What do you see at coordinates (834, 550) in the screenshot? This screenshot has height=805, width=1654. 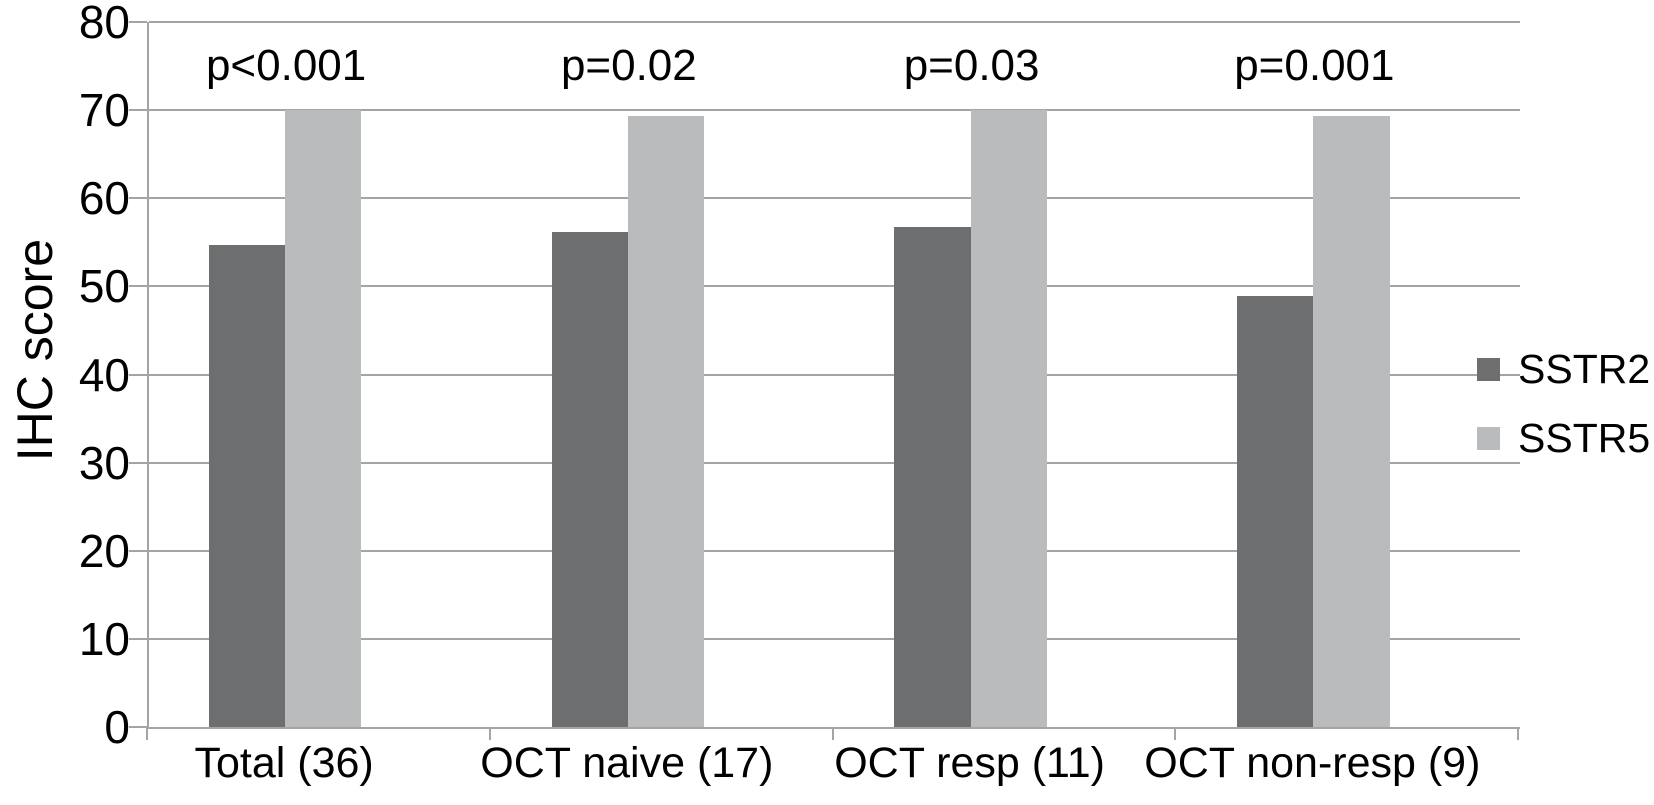 I see `gridline-y20` at bounding box center [834, 550].